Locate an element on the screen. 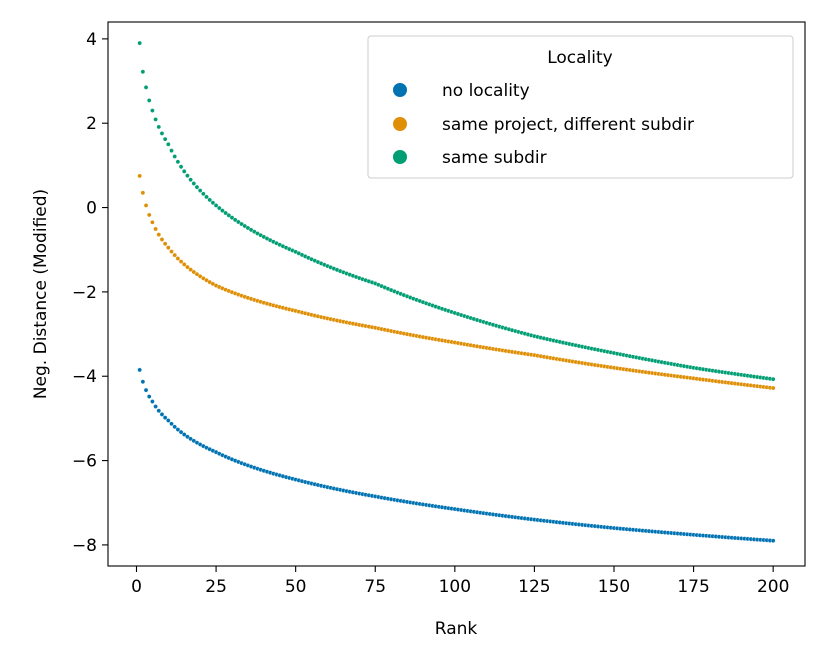 Image resolution: width=830 pixels, height=664 pixels. x-tick-label: 25 is located at coordinates (216, 587).